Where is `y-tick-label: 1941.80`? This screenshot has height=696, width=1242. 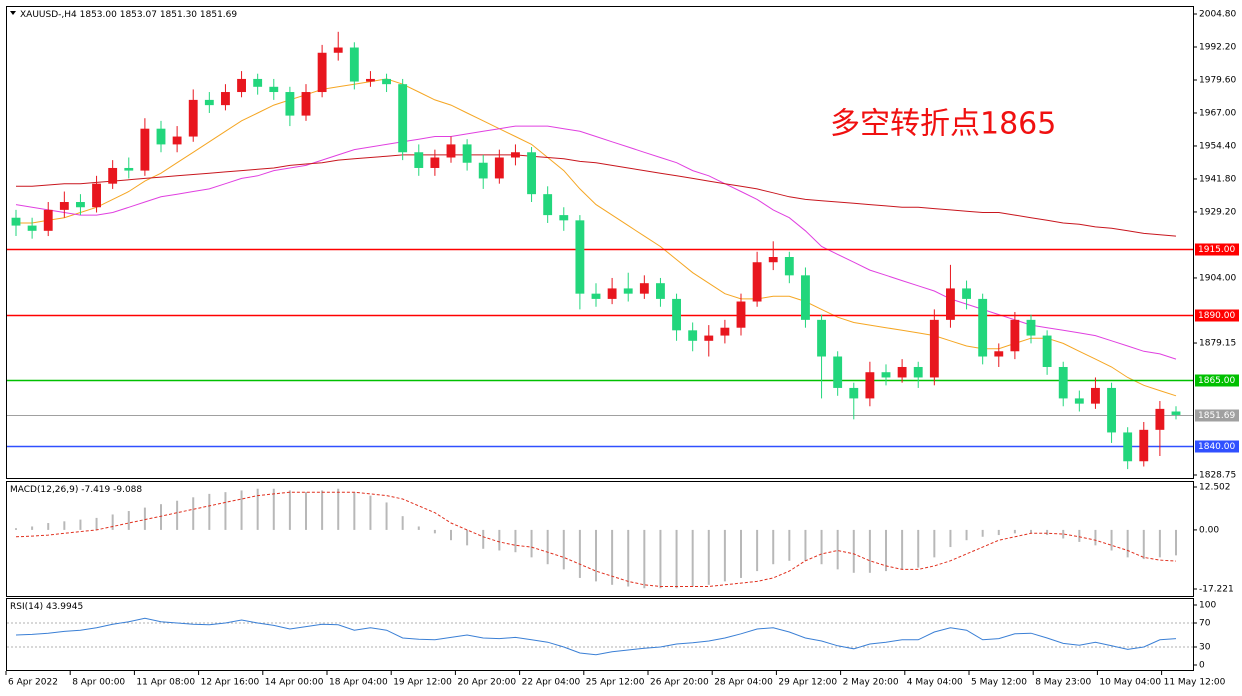
y-tick-label: 1941.80 is located at coordinates (1217, 179).